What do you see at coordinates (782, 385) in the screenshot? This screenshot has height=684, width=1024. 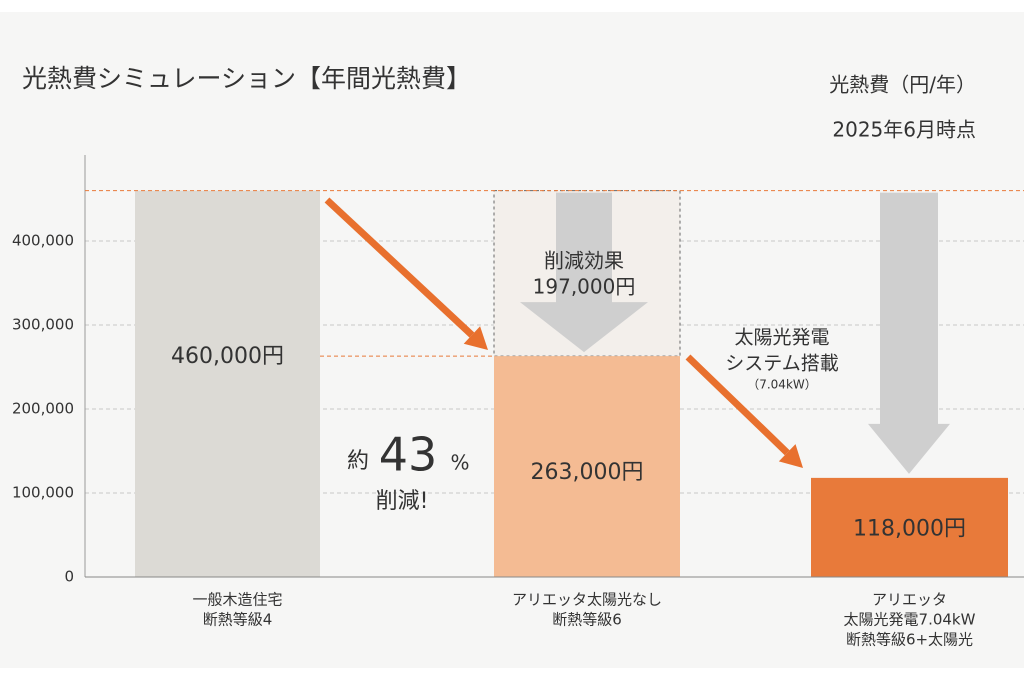 I see `annotation: （7.04kW）` at bounding box center [782, 385].